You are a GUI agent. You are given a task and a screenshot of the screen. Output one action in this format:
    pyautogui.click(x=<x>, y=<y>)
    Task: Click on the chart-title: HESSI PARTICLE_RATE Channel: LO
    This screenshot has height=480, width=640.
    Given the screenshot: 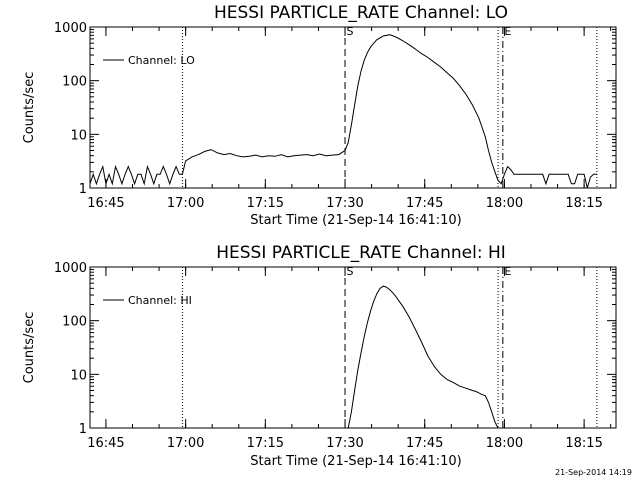 What is the action you would take?
    pyautogui.click(x=361, y=13)
    